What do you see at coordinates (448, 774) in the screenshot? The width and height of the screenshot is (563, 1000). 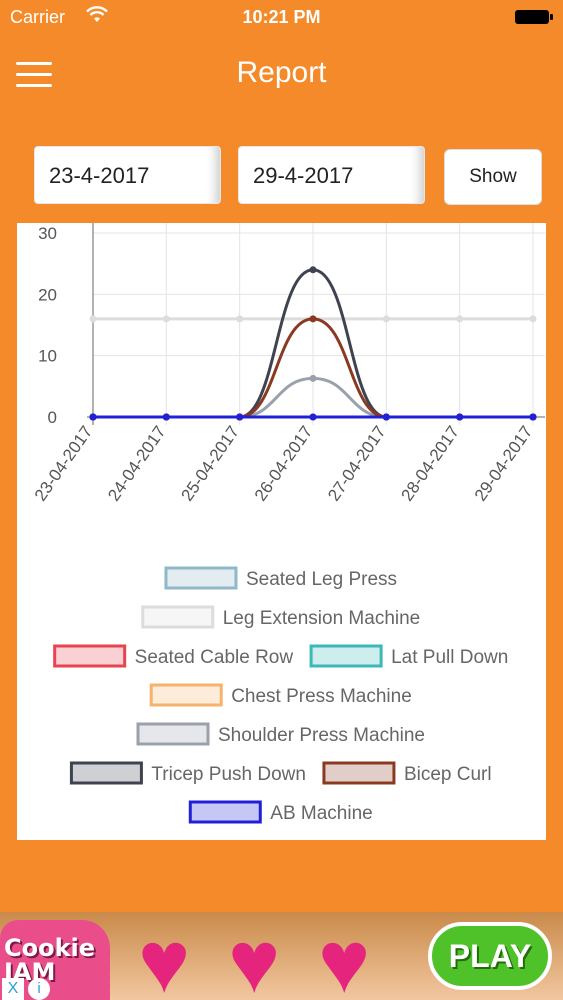 I see `legend-label: Bicep Curl` at bounding box center [448, 774].